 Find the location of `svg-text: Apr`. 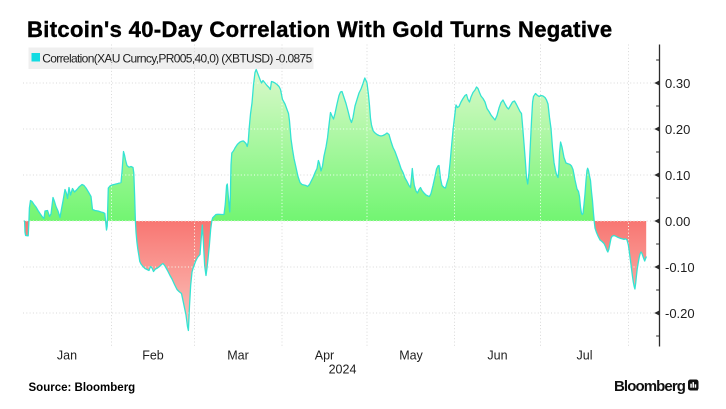

svg-text: Apr is located at coordinates (324, 356).